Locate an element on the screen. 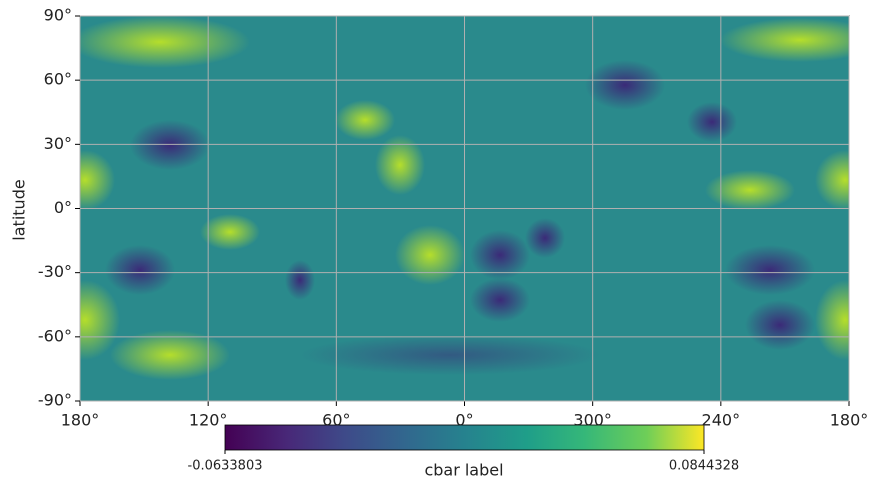  colorbar-label: cbar label is located at coordinates (463, 470).